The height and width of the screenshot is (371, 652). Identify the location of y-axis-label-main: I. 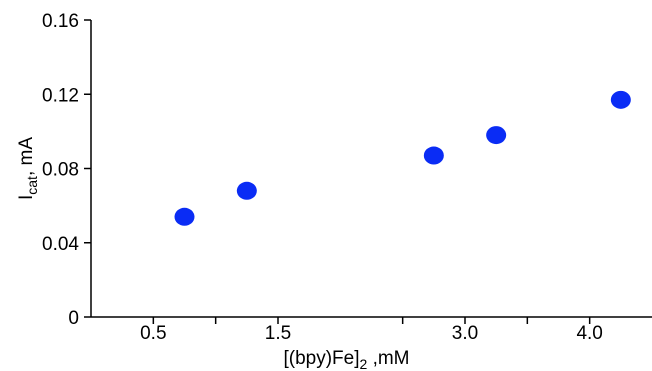
(26, 197).